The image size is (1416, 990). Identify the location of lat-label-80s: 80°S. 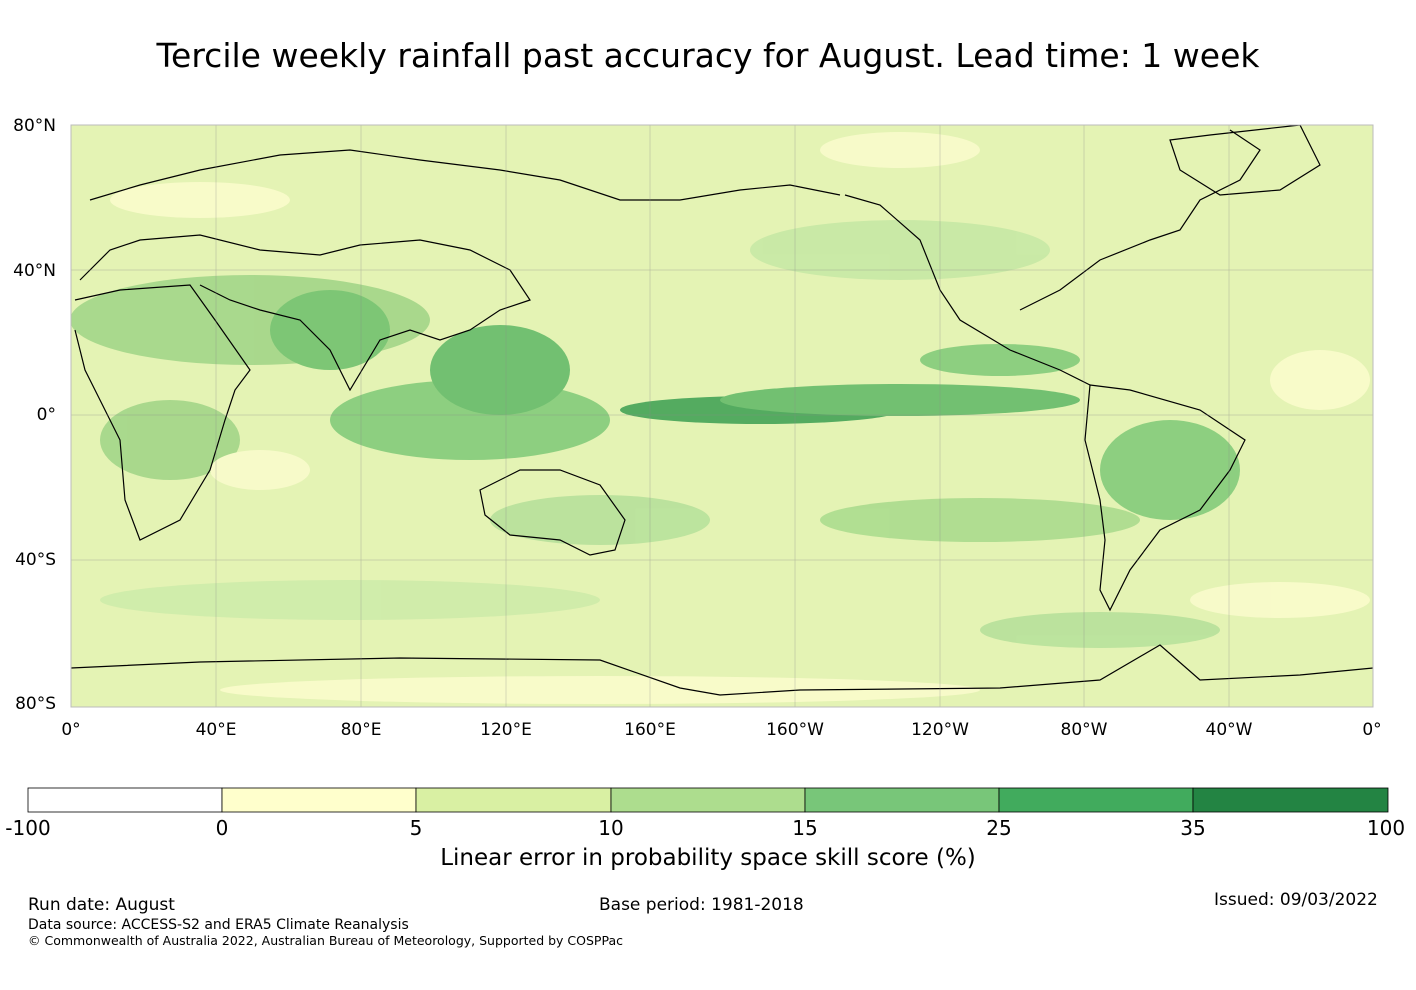
(35, 704).